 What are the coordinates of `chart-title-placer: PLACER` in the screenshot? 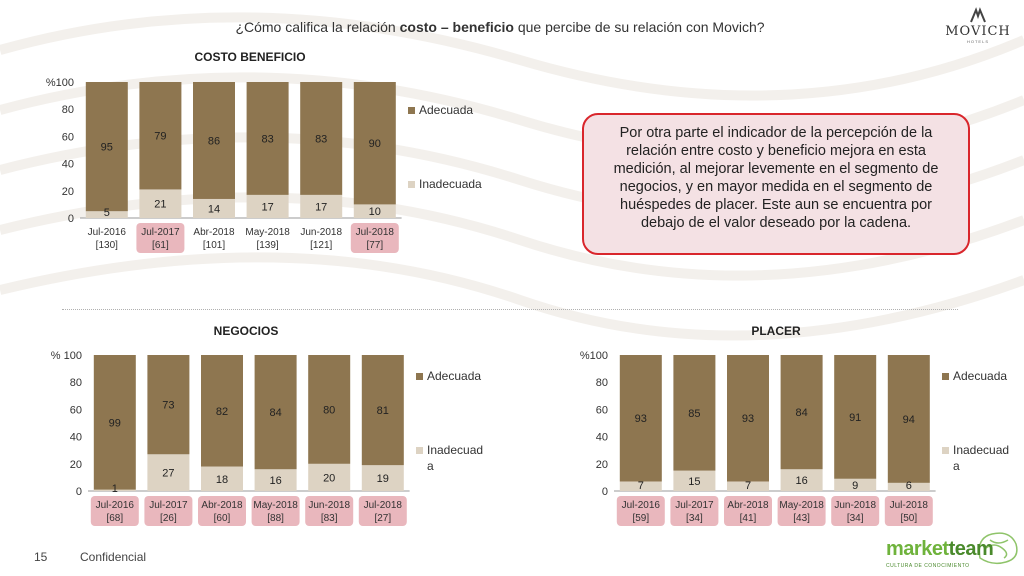 It's located at (776, 331).